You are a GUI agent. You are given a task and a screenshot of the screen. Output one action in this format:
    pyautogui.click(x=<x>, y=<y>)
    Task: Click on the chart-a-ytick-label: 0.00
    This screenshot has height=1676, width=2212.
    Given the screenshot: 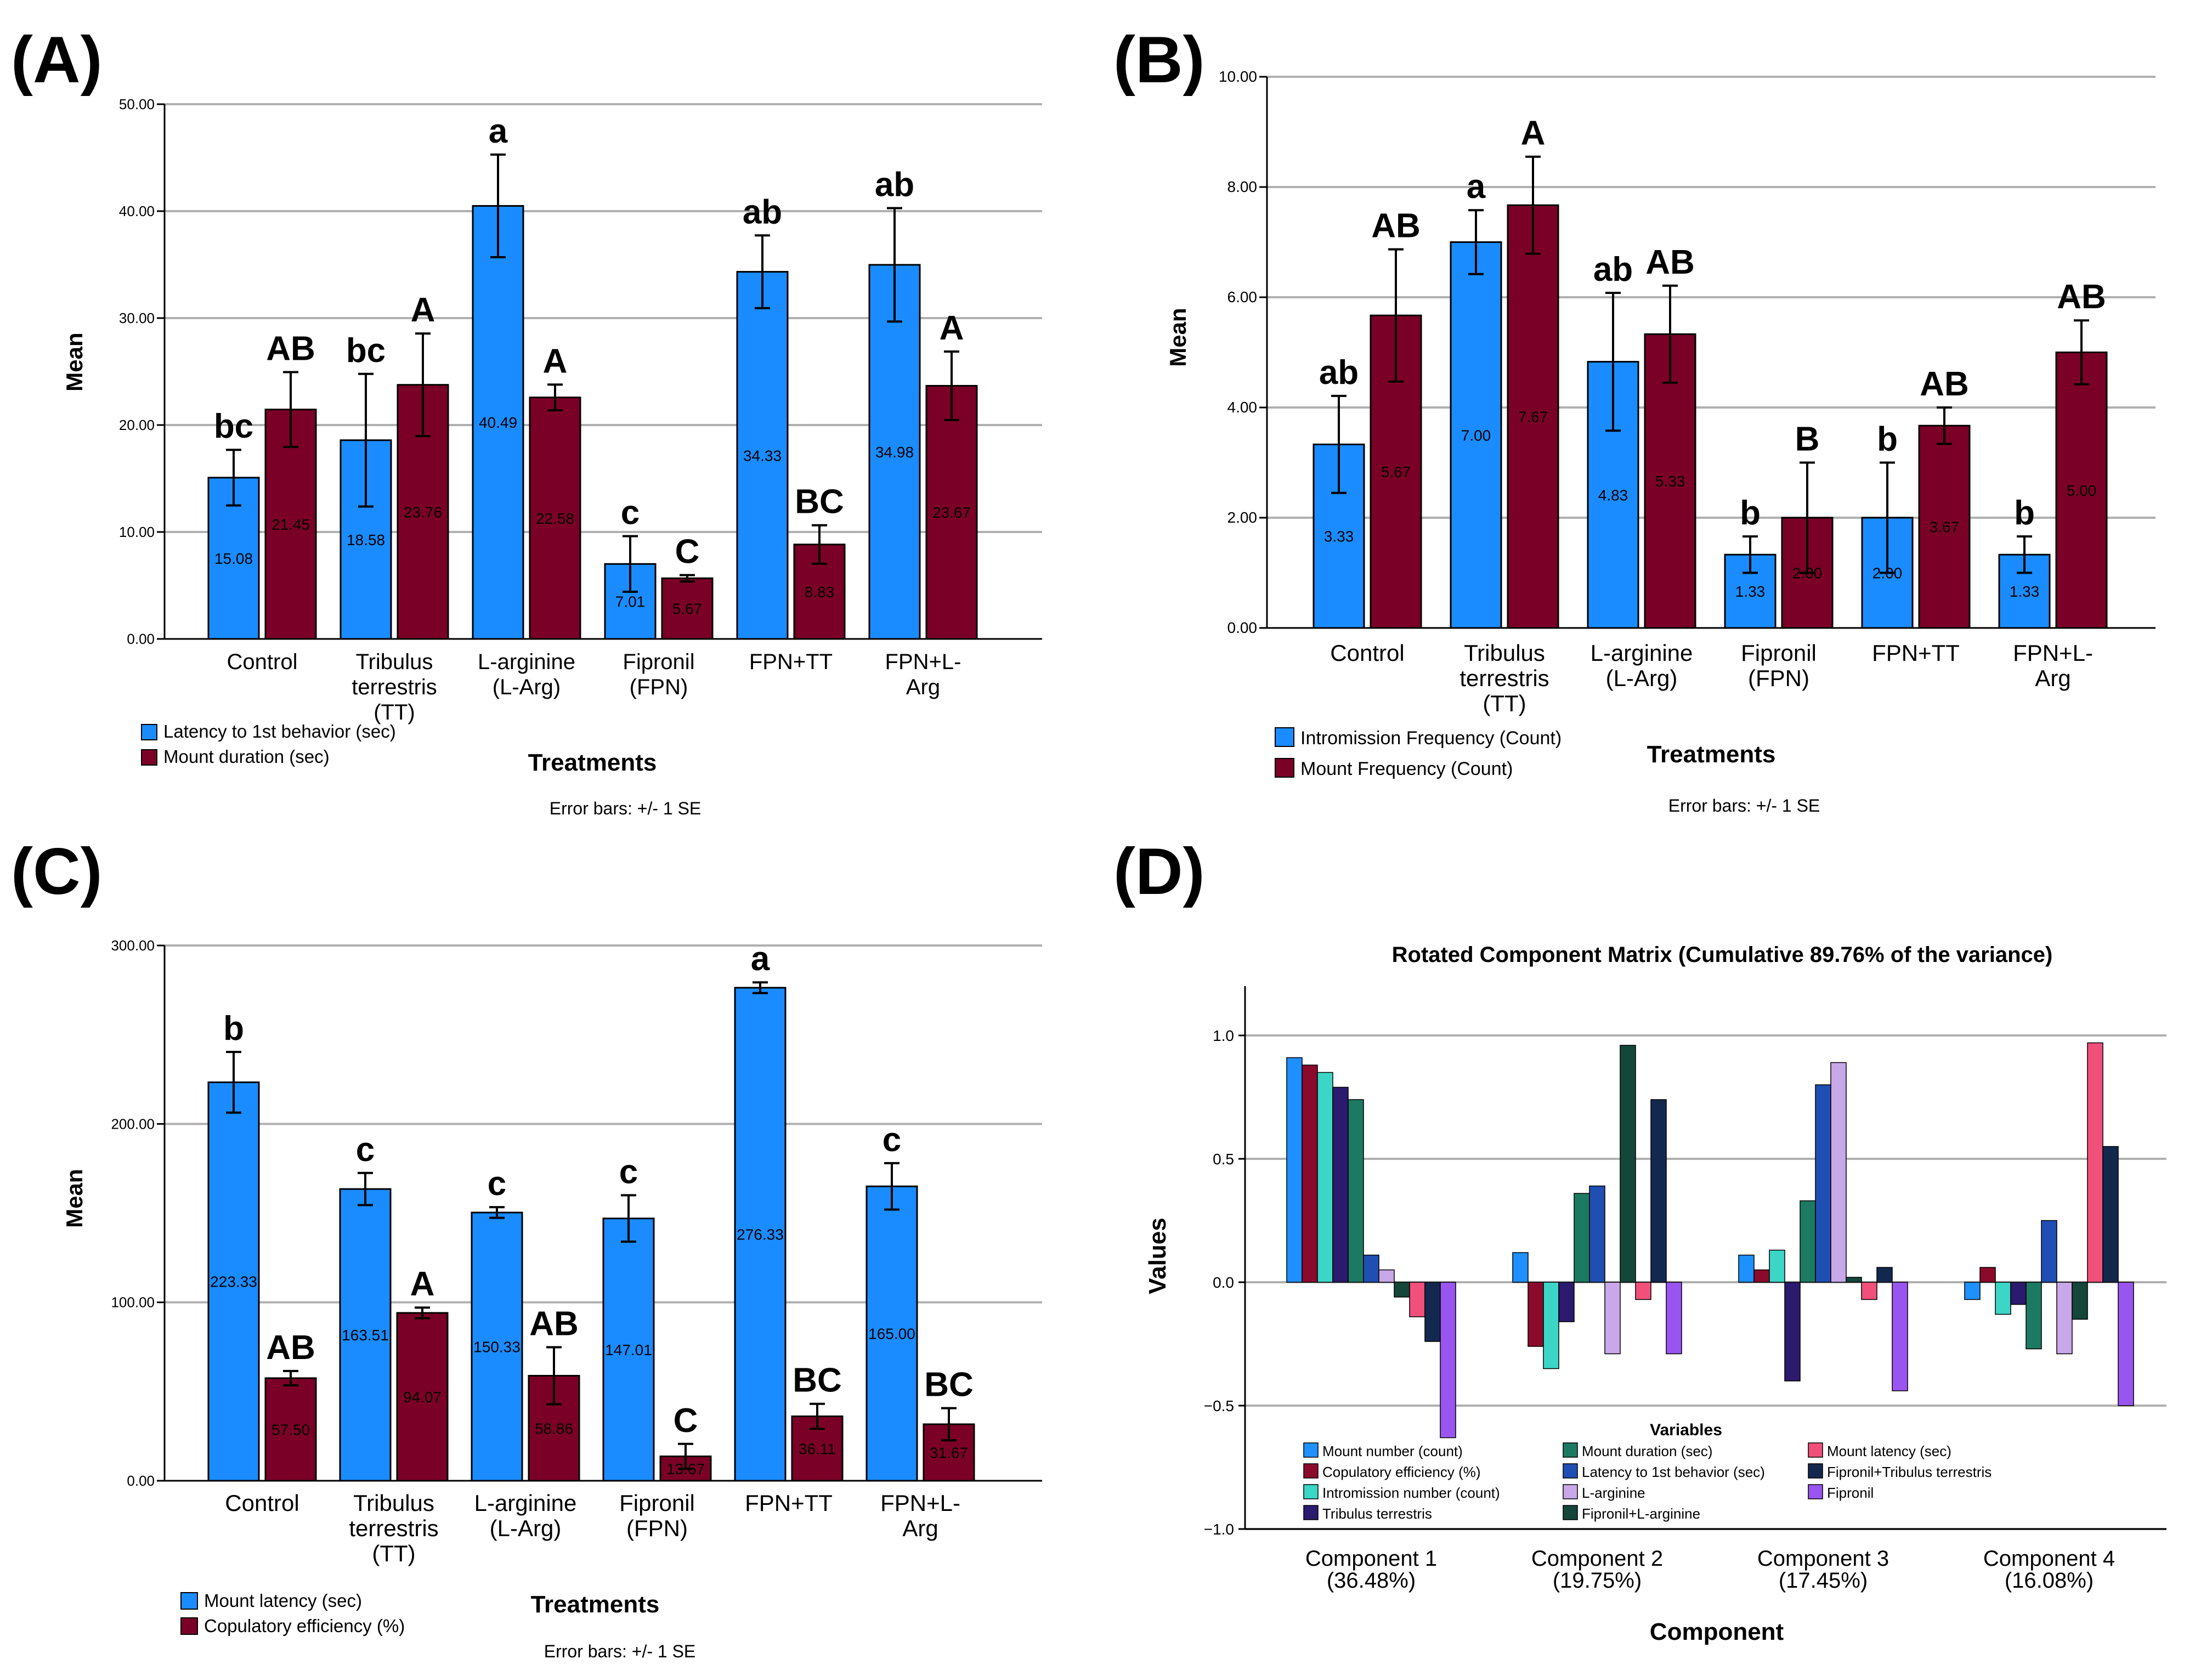 What is the action you would take?
    pyautogui.click(x=141, y=639)
    